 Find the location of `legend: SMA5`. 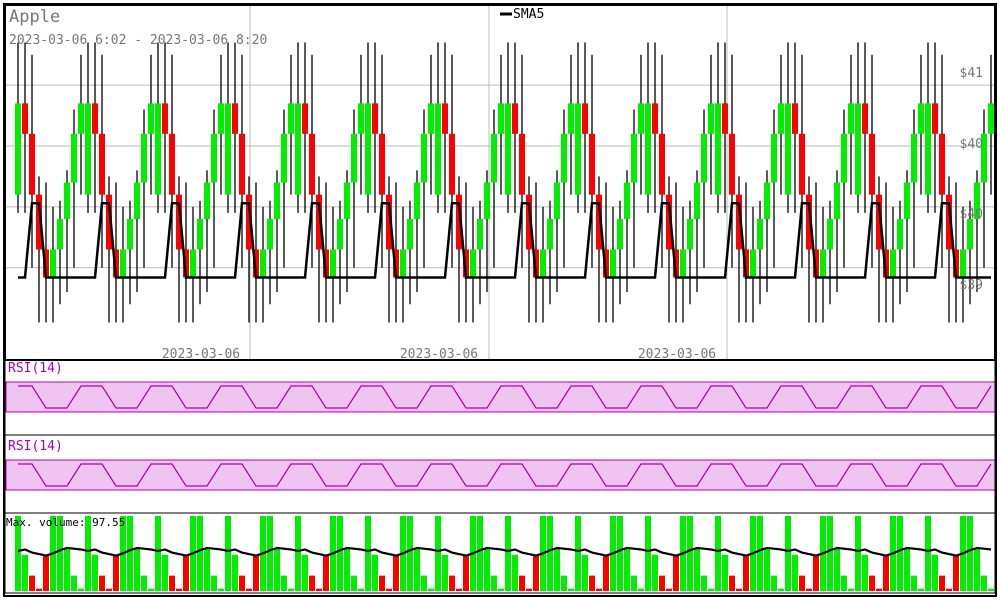

legend: SMA5 is located at coordinates (522, 14).